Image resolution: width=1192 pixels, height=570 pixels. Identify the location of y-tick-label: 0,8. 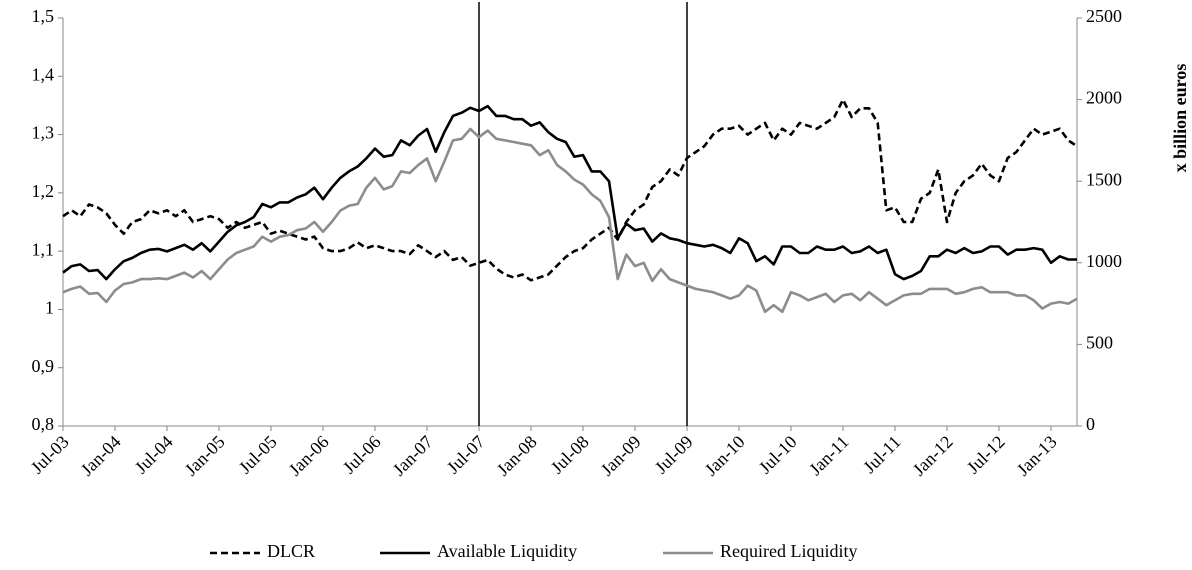
(43, 424).